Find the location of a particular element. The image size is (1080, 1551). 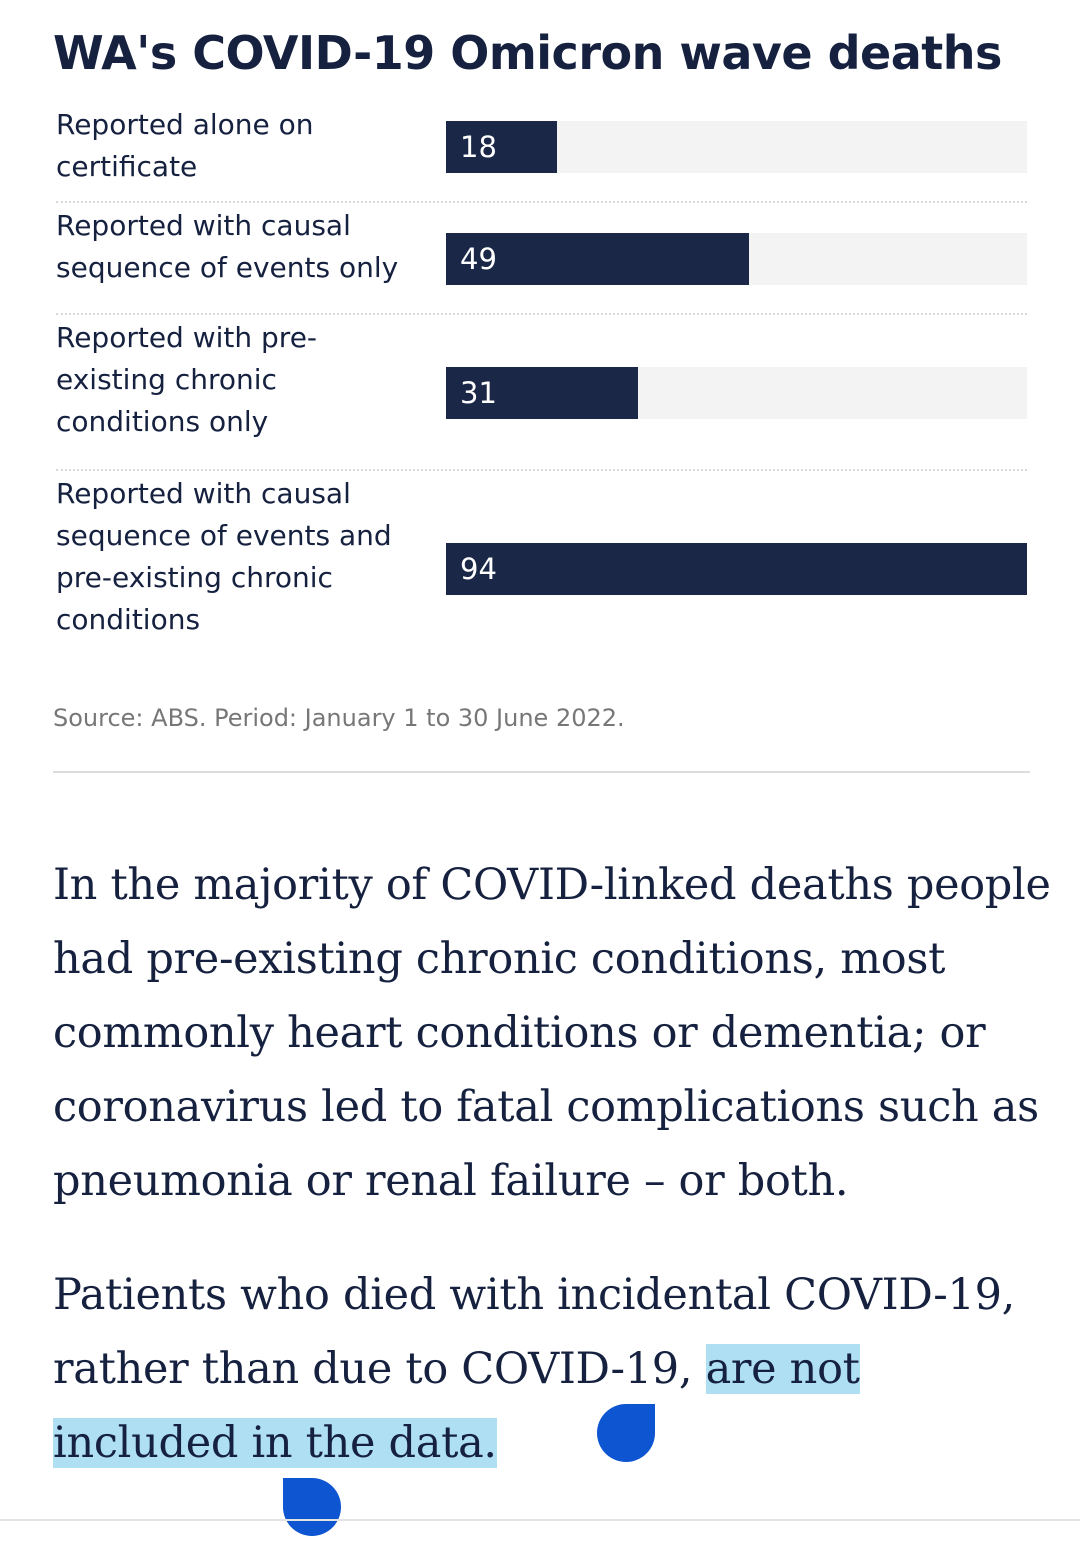

chart-title: WA's COVID-19 Omicron wave deaths is located at coordinates (527, 53).